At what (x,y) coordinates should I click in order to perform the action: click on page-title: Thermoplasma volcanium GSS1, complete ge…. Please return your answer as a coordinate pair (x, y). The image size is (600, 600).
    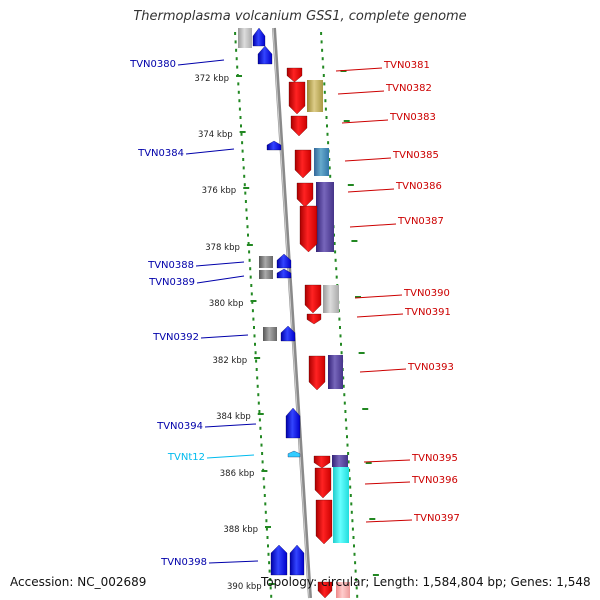
    Looking at the image, I should click on (300, 16).